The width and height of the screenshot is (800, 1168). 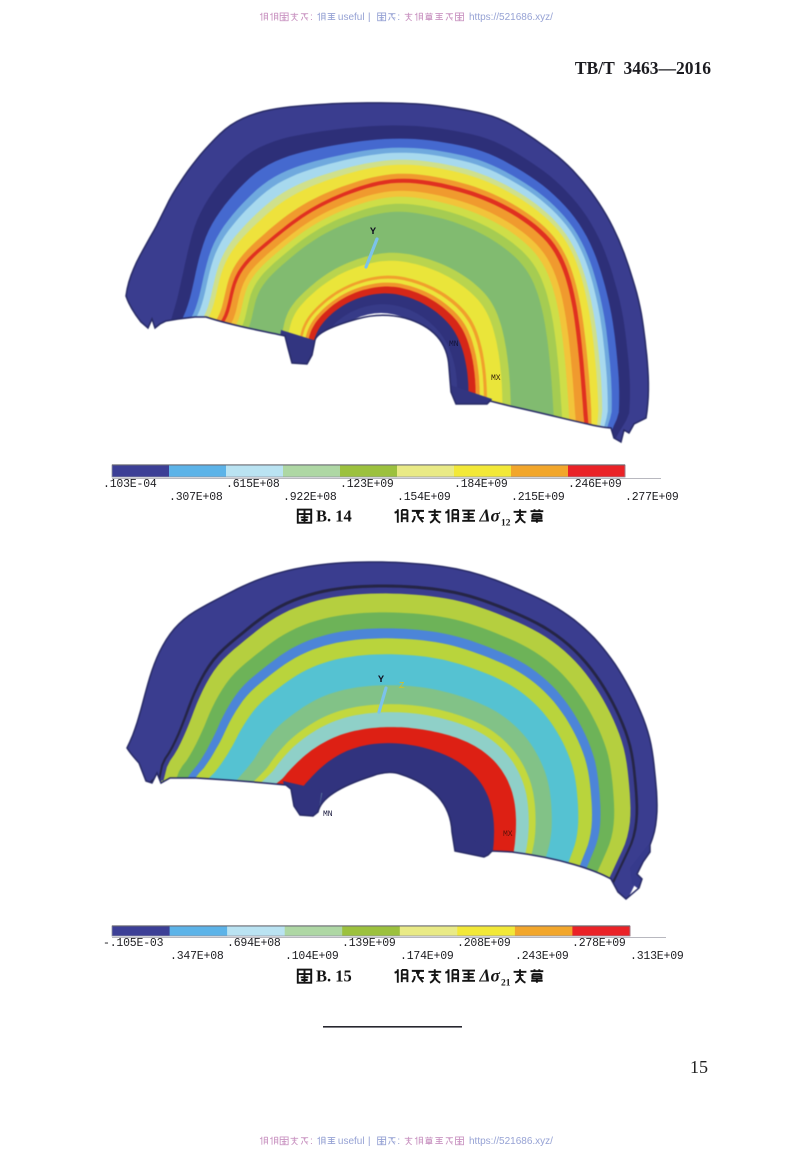 I want to click on svg-text: 21, so click(x=506, y=984).